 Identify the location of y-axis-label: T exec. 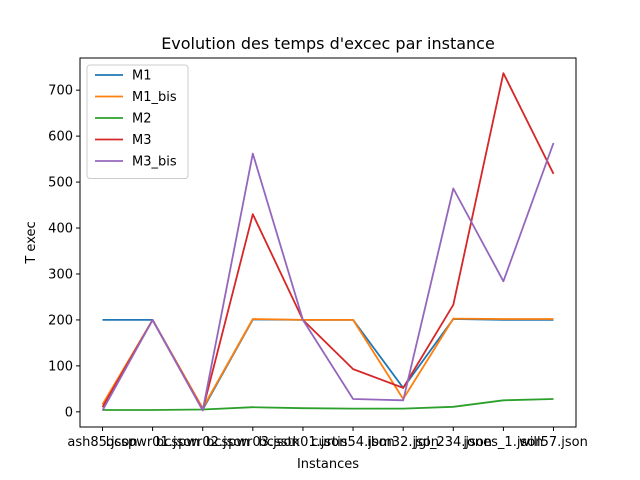
(31, 242).